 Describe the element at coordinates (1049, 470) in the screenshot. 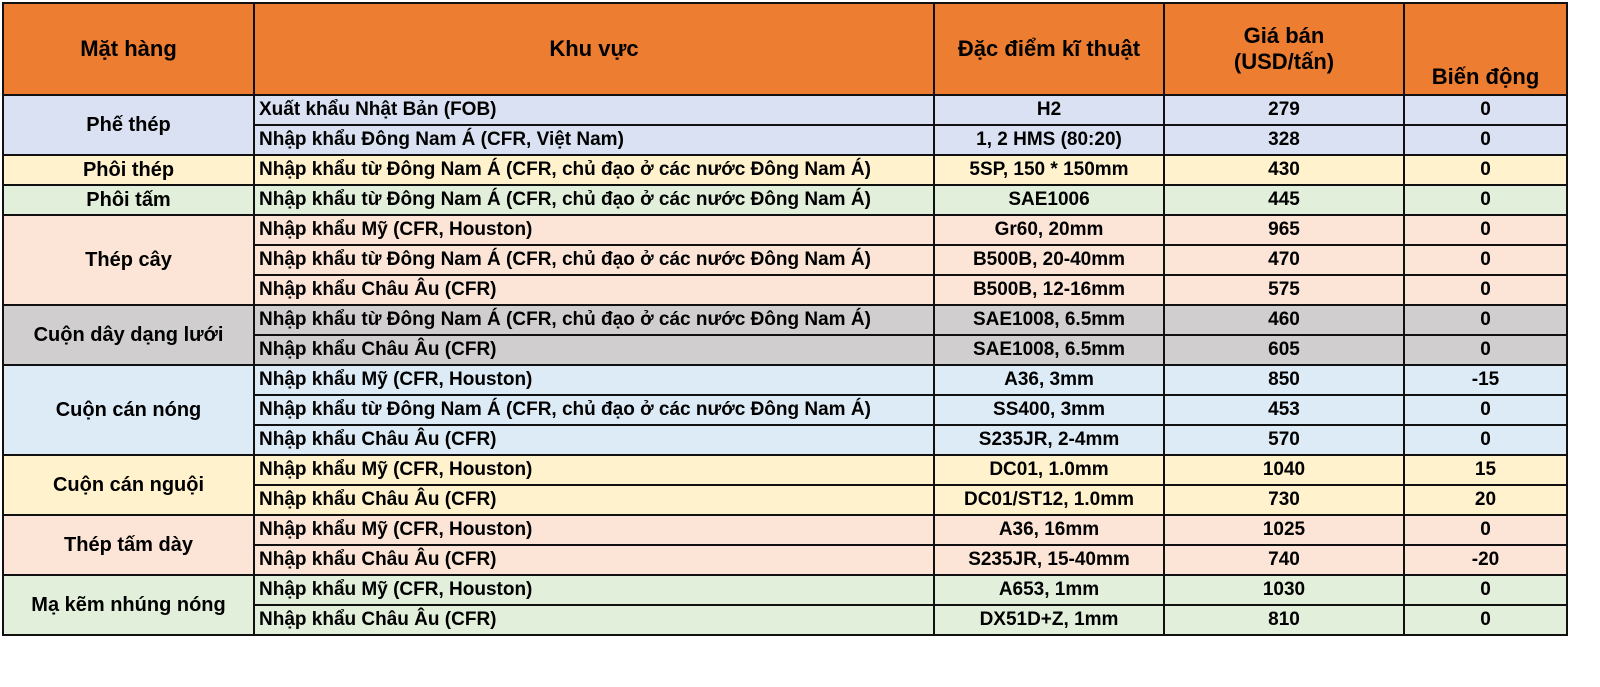

I see `spec-cell: DC01, 1.0mm` at that location.